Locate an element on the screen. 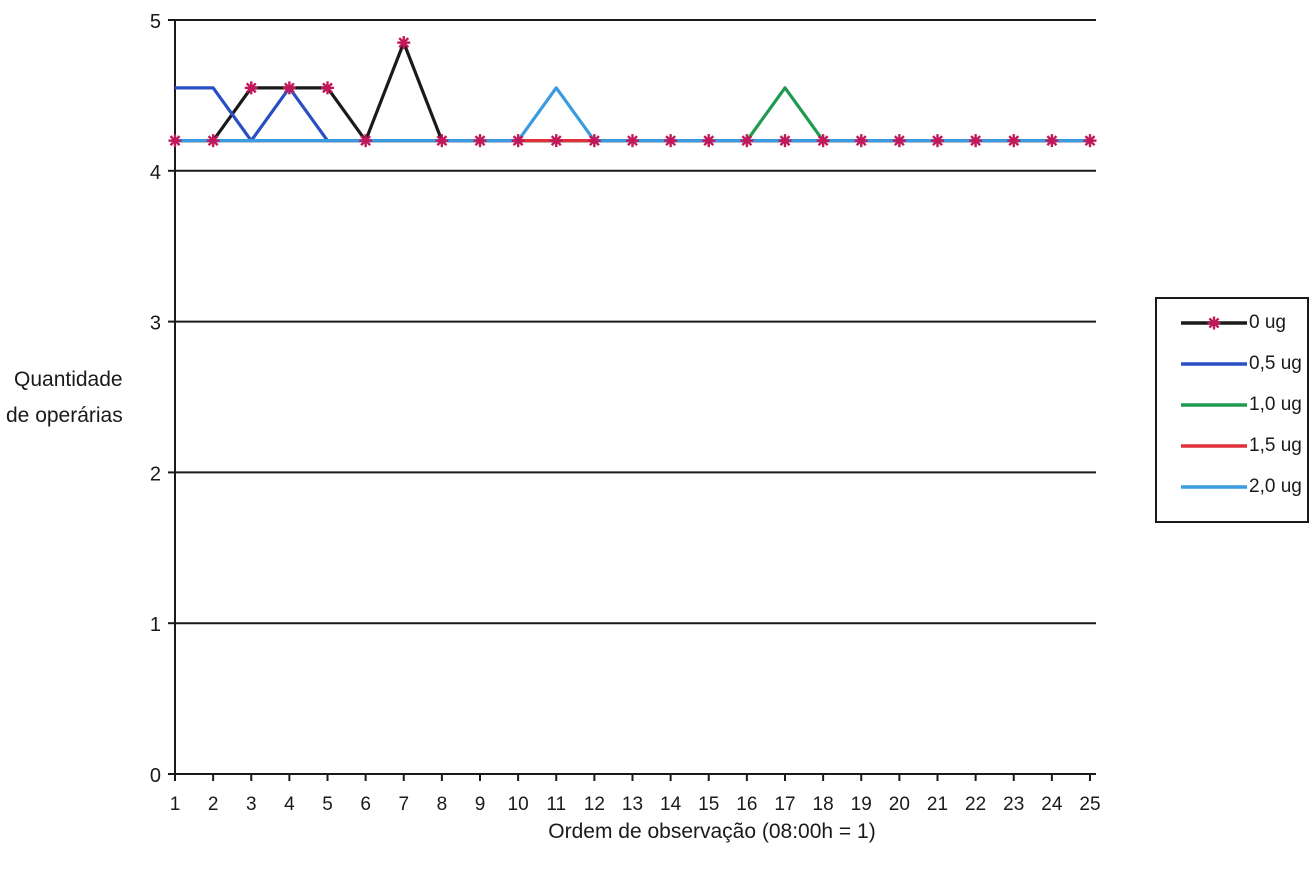 This screenshot has width=1314, height=869. y-axis-title-line-2: de operárias is located at coordinates (64, 415).